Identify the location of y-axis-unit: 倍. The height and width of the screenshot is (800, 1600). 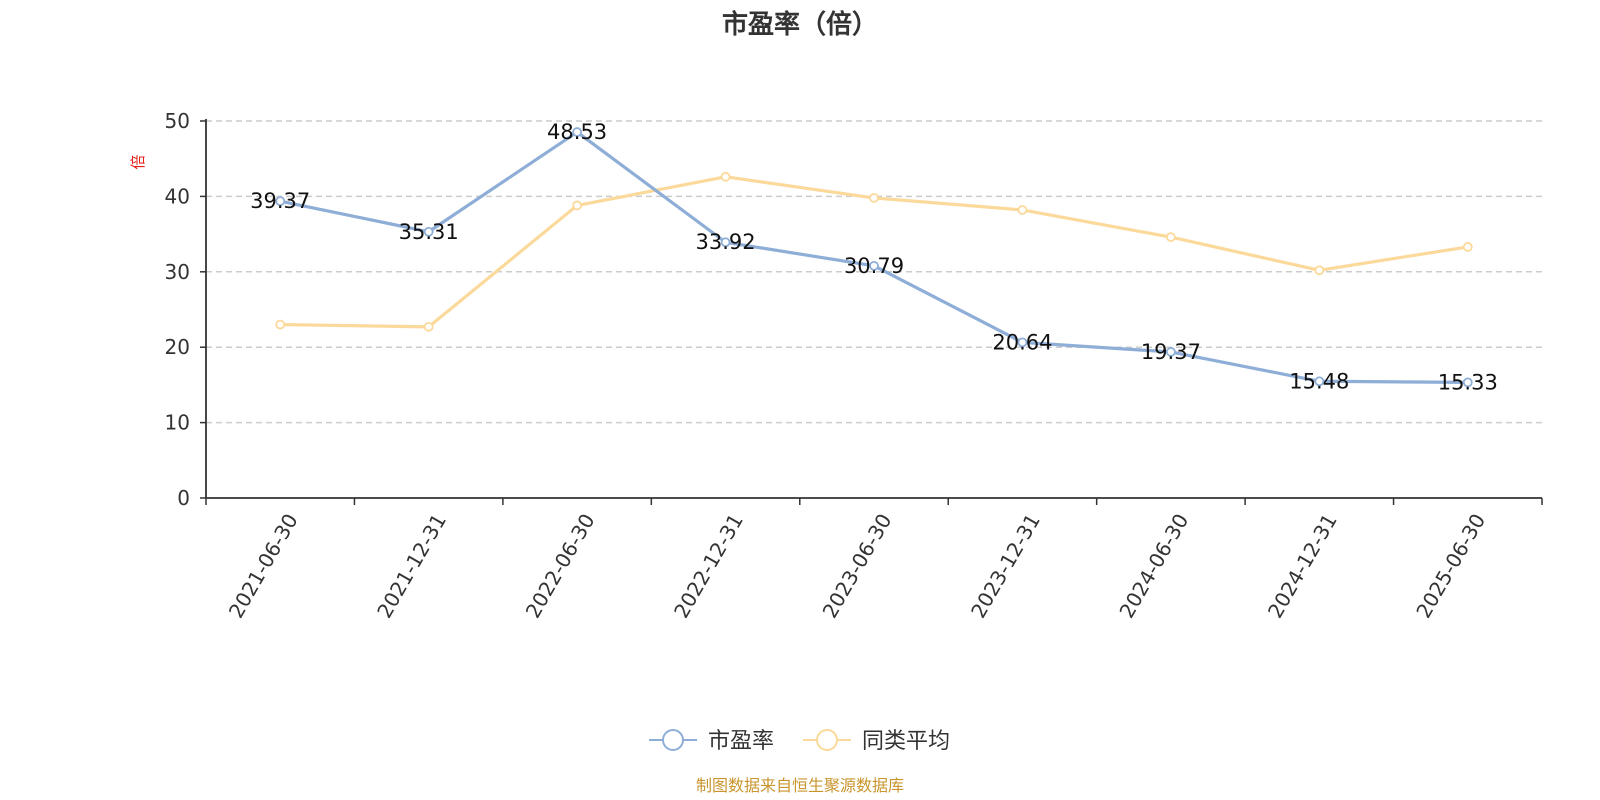
(138, 161).